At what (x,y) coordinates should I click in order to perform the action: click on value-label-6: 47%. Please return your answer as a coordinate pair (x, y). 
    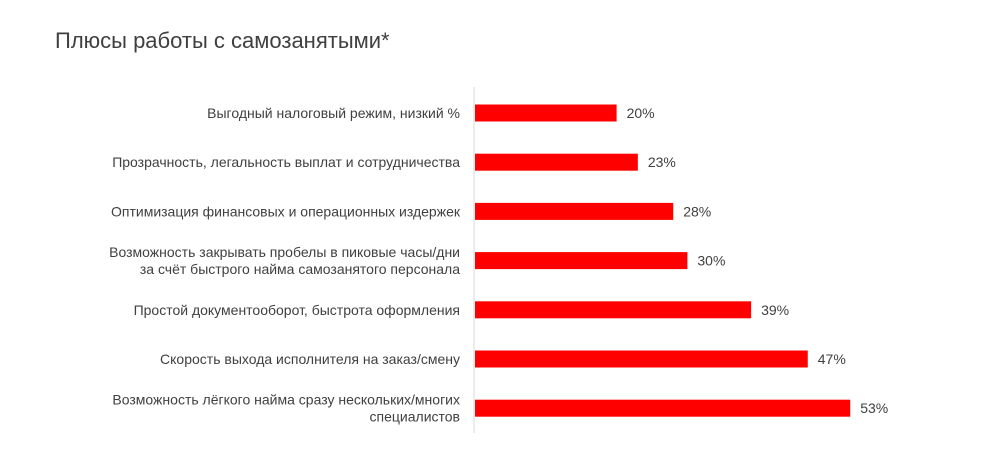
    Looking at the image, I should click on (832, 359).